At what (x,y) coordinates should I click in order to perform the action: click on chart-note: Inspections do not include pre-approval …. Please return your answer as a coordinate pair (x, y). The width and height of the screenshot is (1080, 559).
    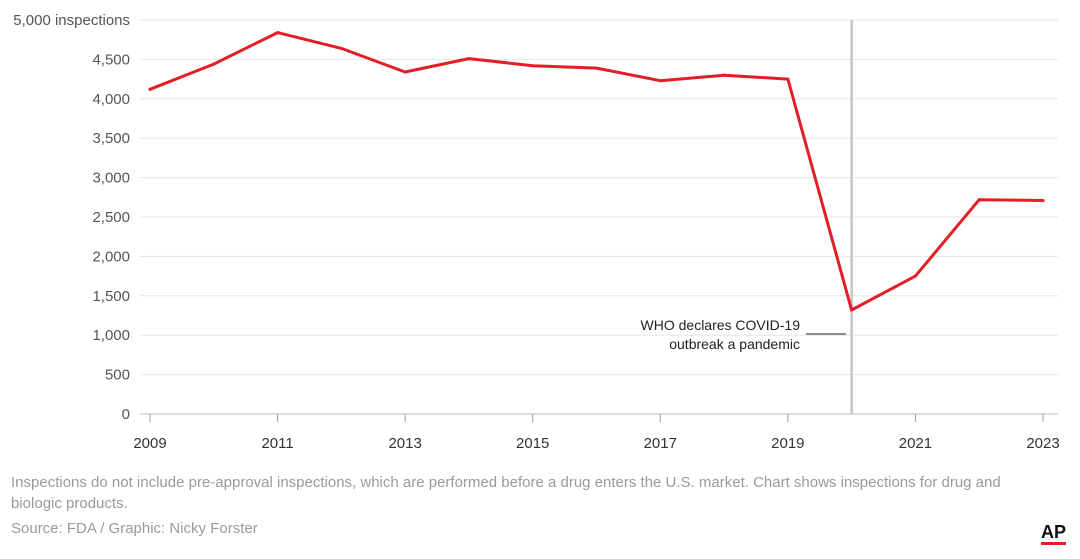
    Looking at the image, I should click on (506, 493).